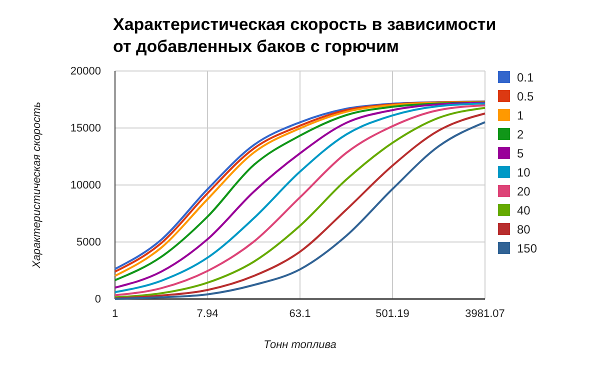 The width and height of the screenshot is (600, 371). Describe the element at coordinates (520, 115) in the screenshot. I see `legend-label: 1` at that location.